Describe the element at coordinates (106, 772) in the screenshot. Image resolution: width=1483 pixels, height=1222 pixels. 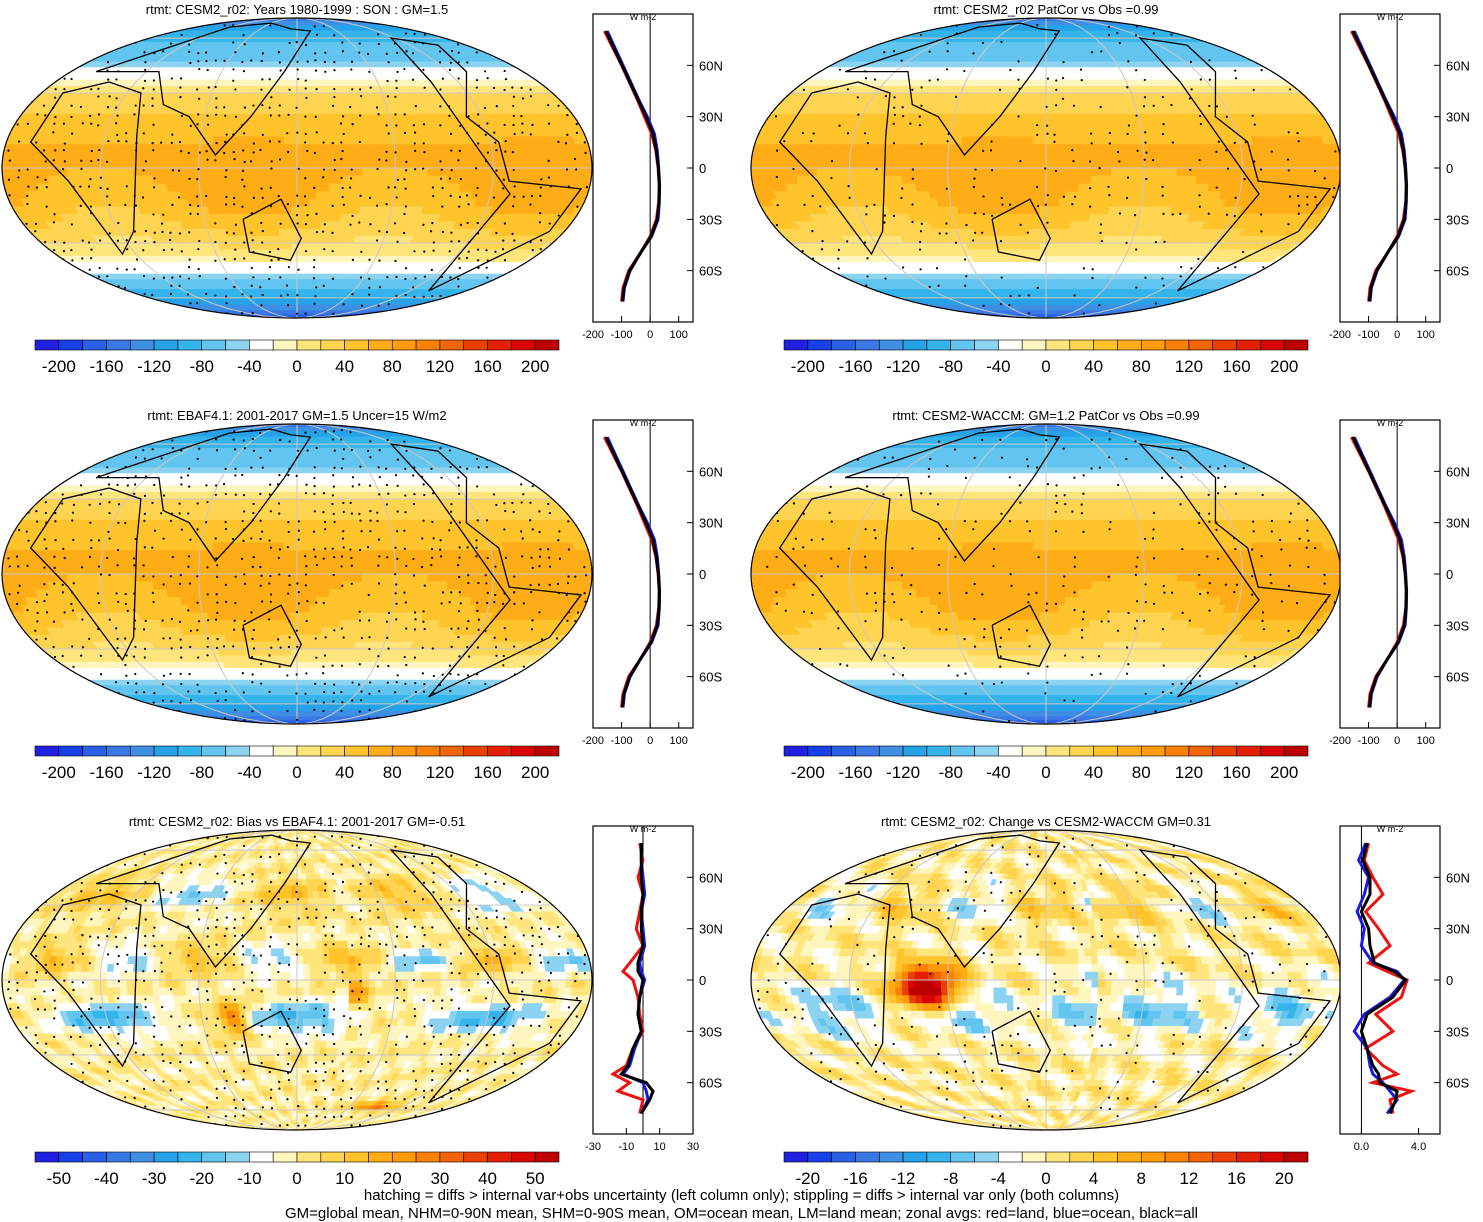
I see `colorbar-tick-label: -160` at that location.